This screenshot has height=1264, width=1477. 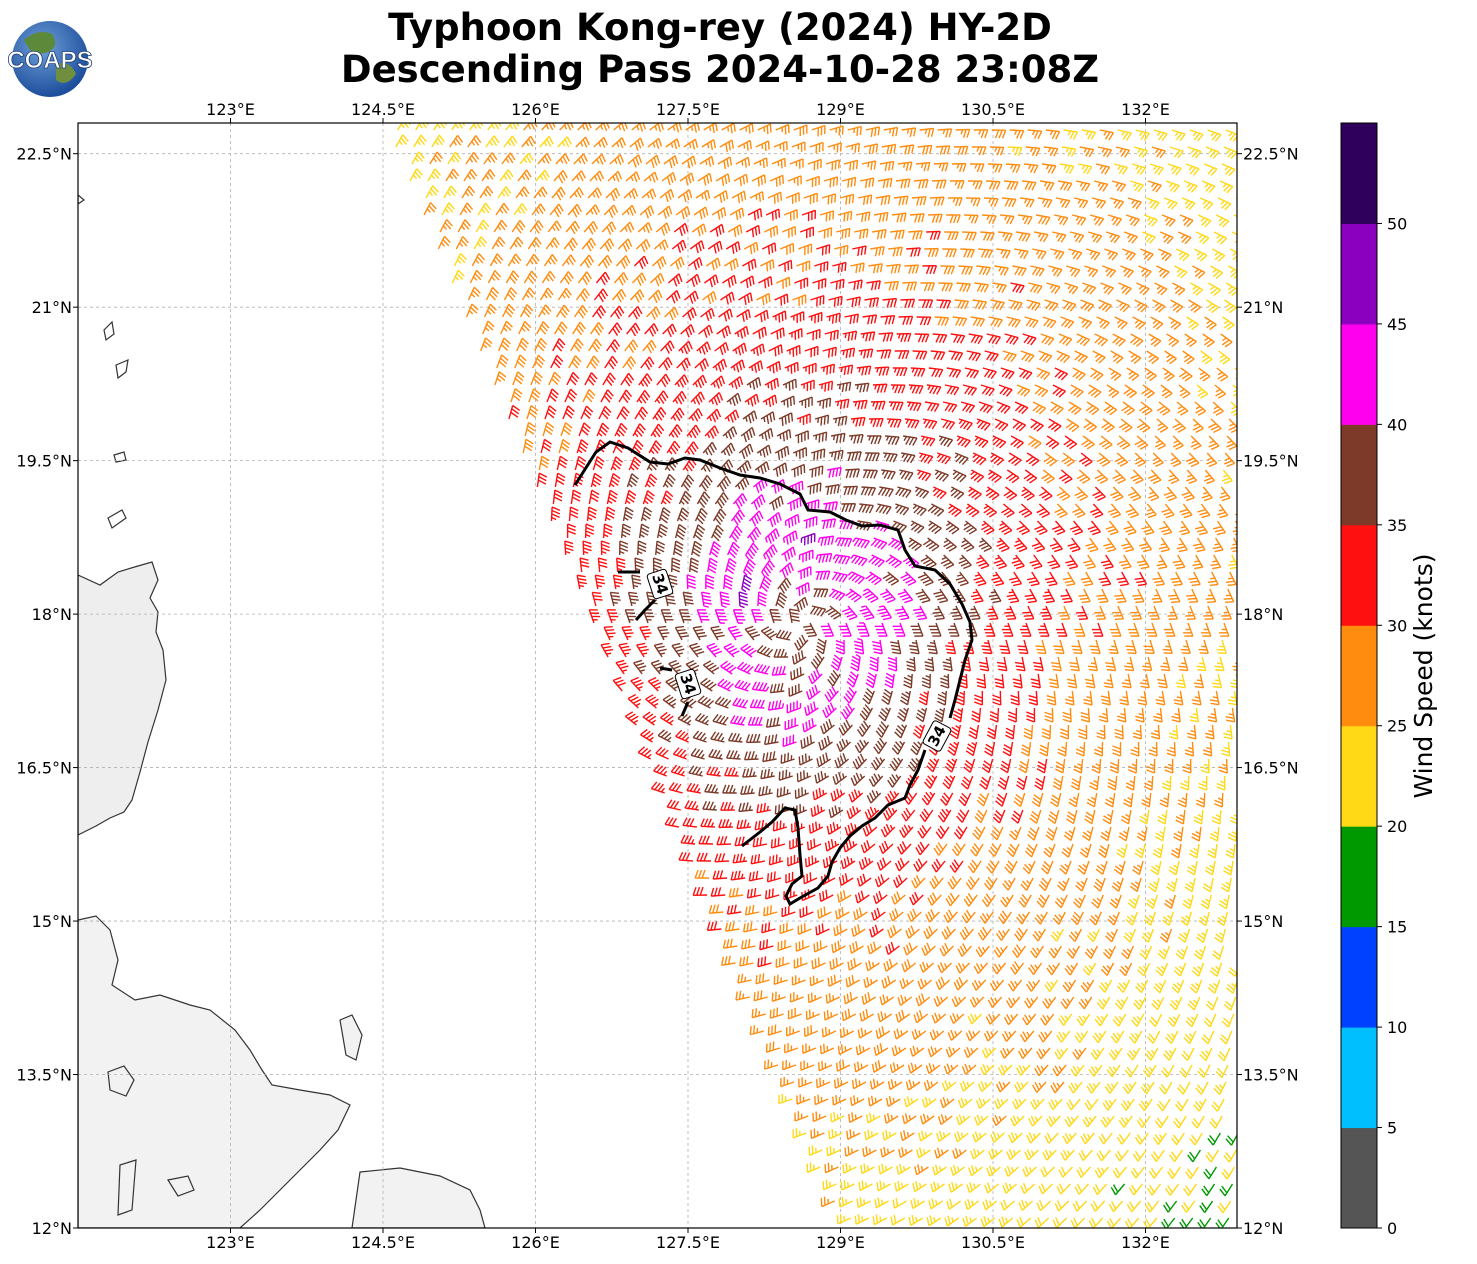 I want to click on bottom-lon-tick-label: 123°E, so click(x=230, y=1242).